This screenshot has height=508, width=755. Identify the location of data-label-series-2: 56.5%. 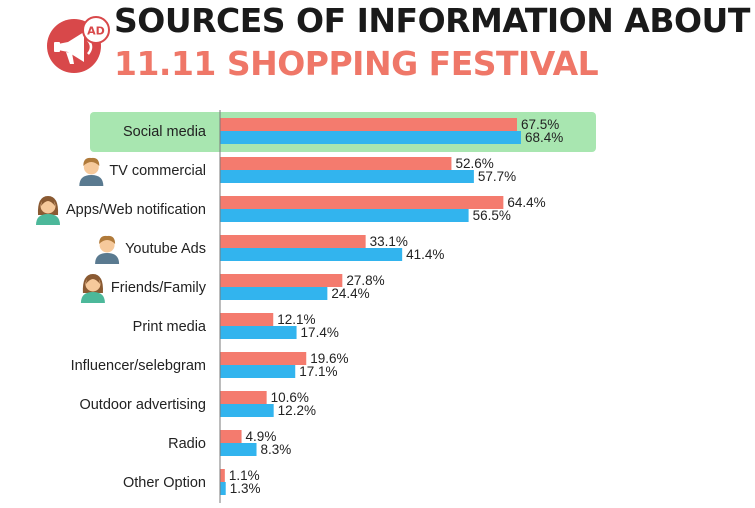
(492, 215).